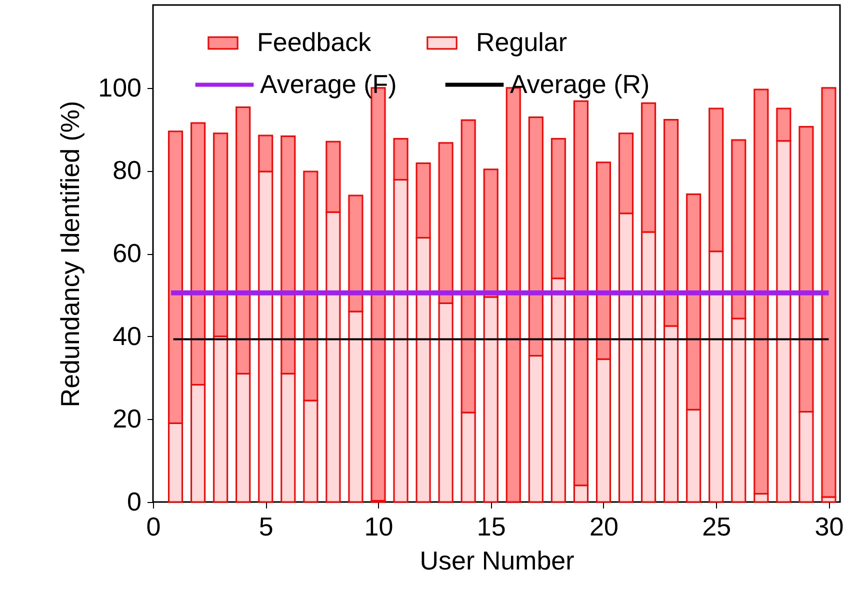 The width and height of the screenshot is (857, 603). What do you see at coordinates (328, 83) in the screenshot?
I see `legend-label: Average (F)` at bounding box center [328, 83].